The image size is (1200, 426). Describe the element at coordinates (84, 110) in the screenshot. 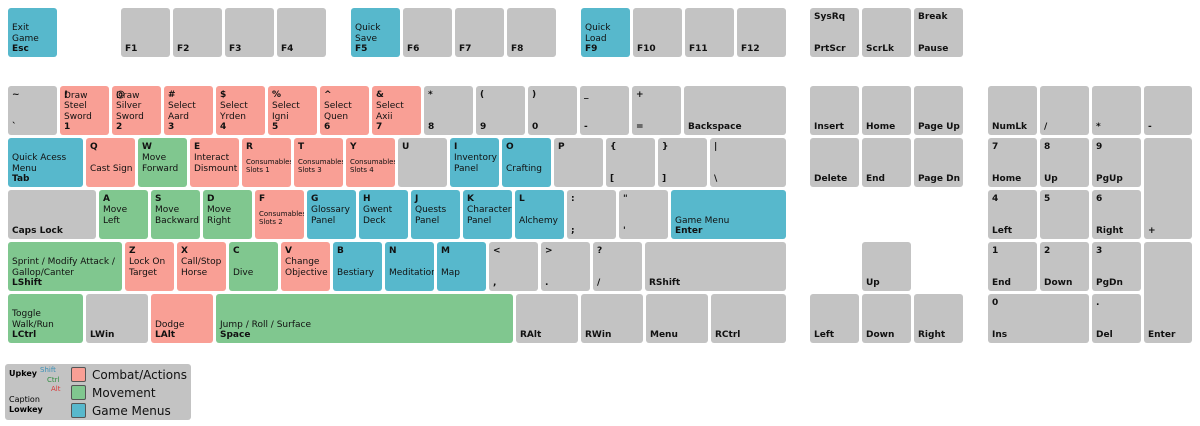

I see `key-1: ! Draw Steel Sword 1` at that location.